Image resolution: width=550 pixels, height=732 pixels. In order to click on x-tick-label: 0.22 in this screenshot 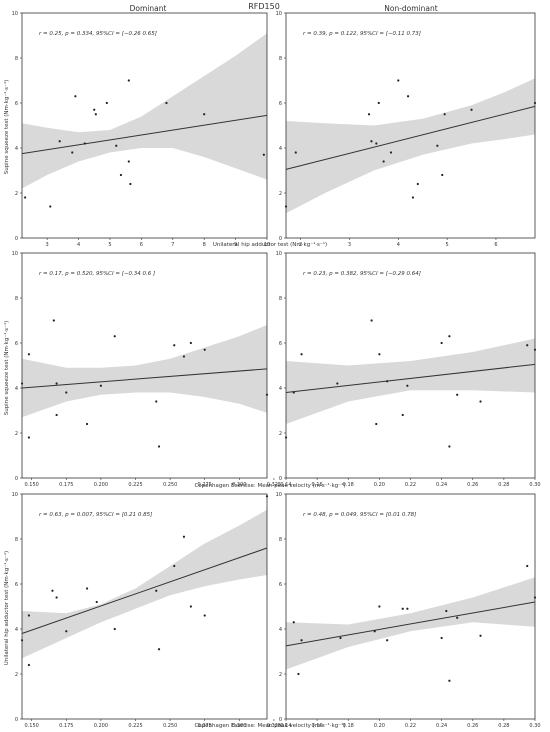, I will do `click(410, 485)`.